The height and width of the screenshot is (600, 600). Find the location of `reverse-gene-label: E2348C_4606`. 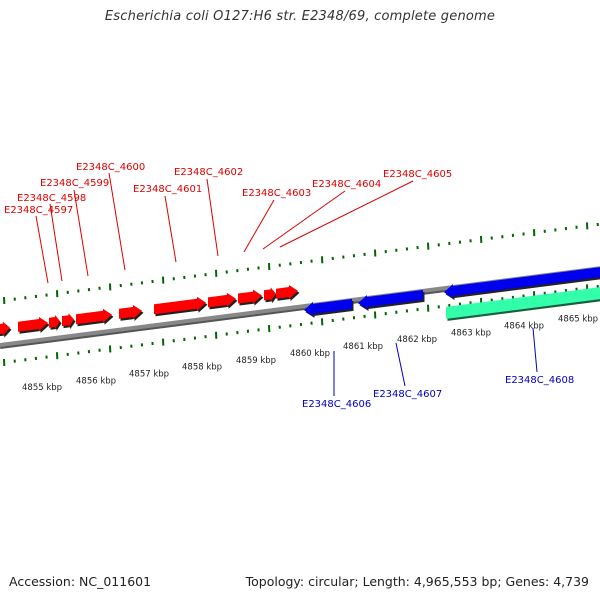

reverse-gene-label: E2348C_4606 is located at coordinates (336, 404).